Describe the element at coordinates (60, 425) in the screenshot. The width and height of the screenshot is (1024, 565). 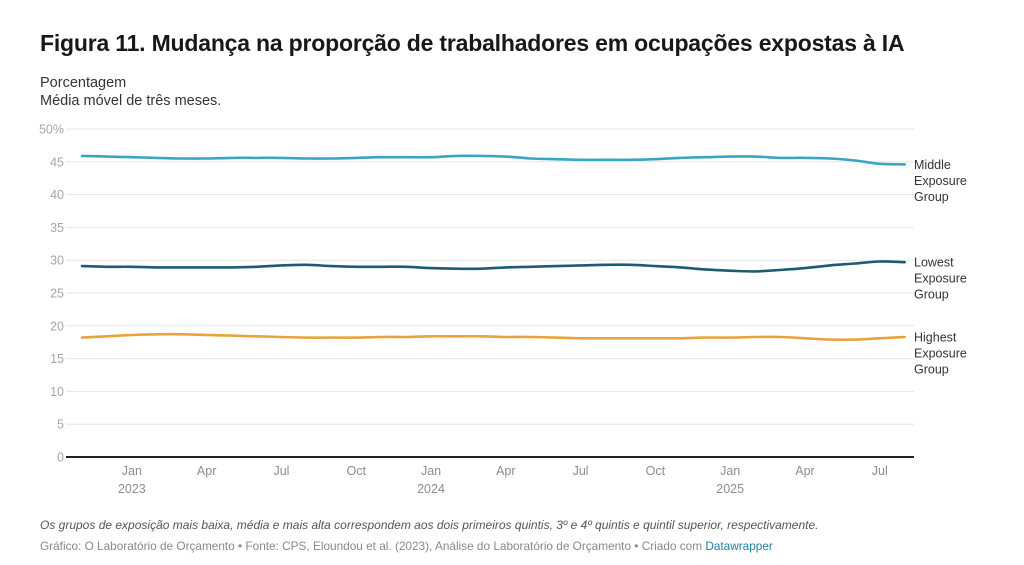
I see `y-tick-label: 5` at that location.